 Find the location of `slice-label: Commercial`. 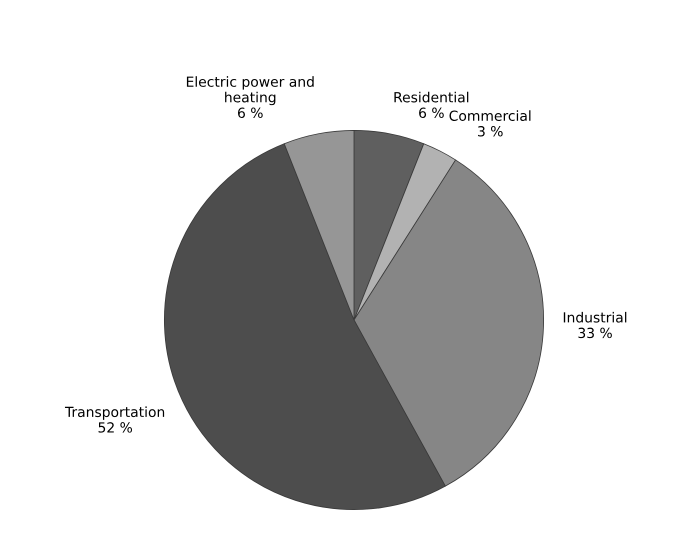

slice-label: Commercial is located at coordinates (489, 115).